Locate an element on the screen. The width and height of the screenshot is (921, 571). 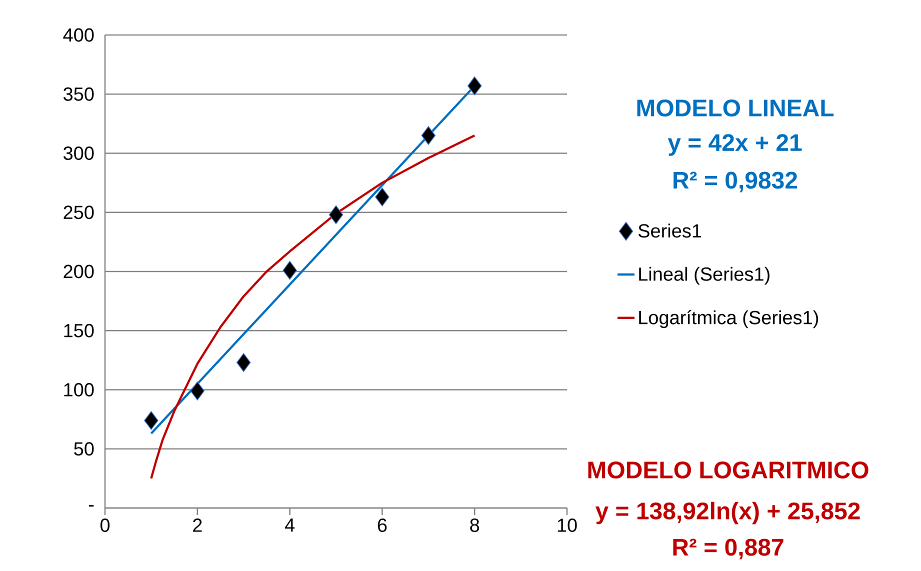
x-tick-label: 10 is located at coordinates (567, 525).